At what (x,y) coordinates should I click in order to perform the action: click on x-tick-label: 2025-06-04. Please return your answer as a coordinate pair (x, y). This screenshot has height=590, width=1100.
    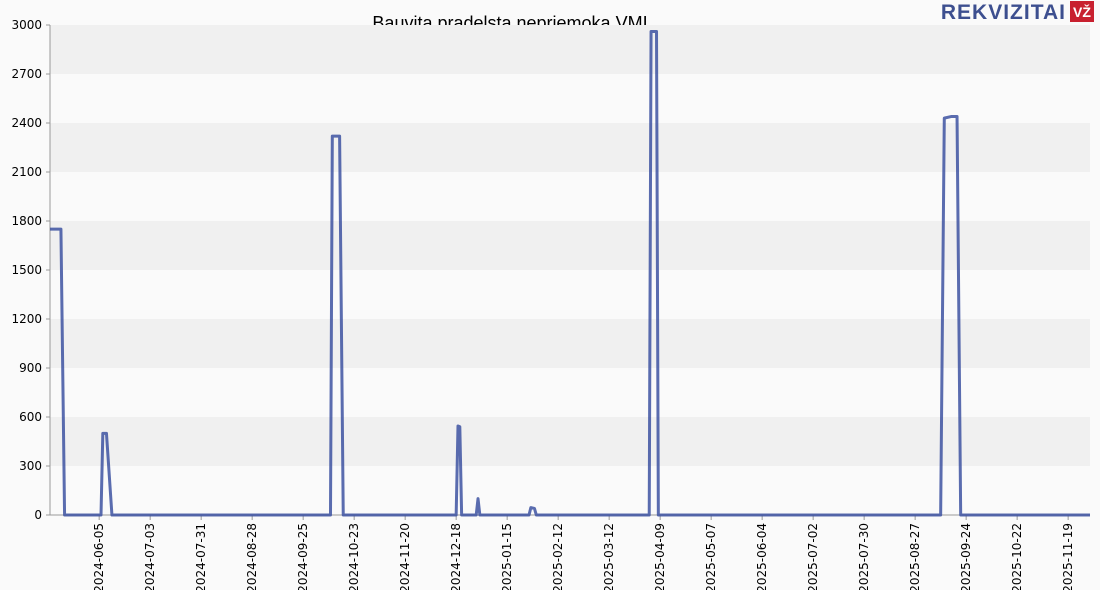
    Looking at the image, I should click on (762, 556).